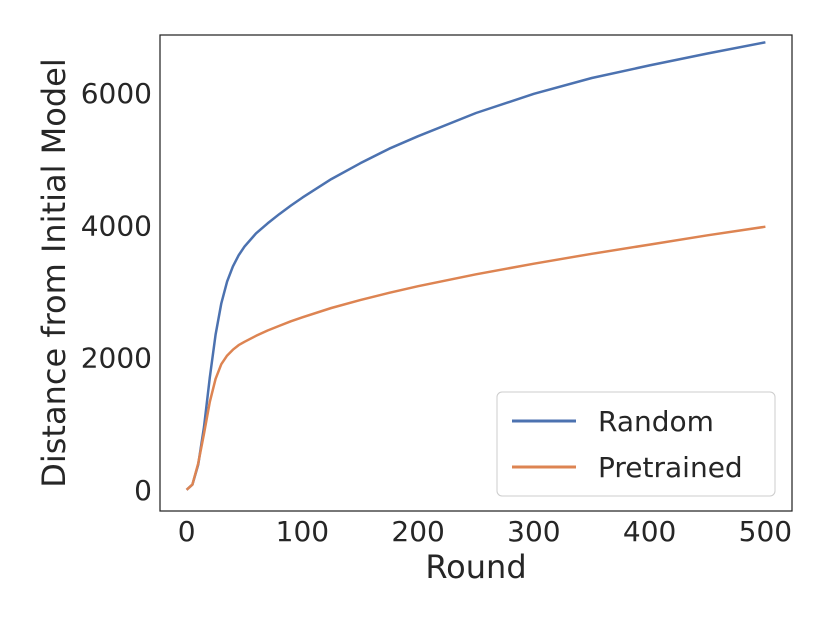  What do you see at coordinates (143, 490) in the screenshot?
I see `y-tick-label: 0` at bounding box center [143, 490].